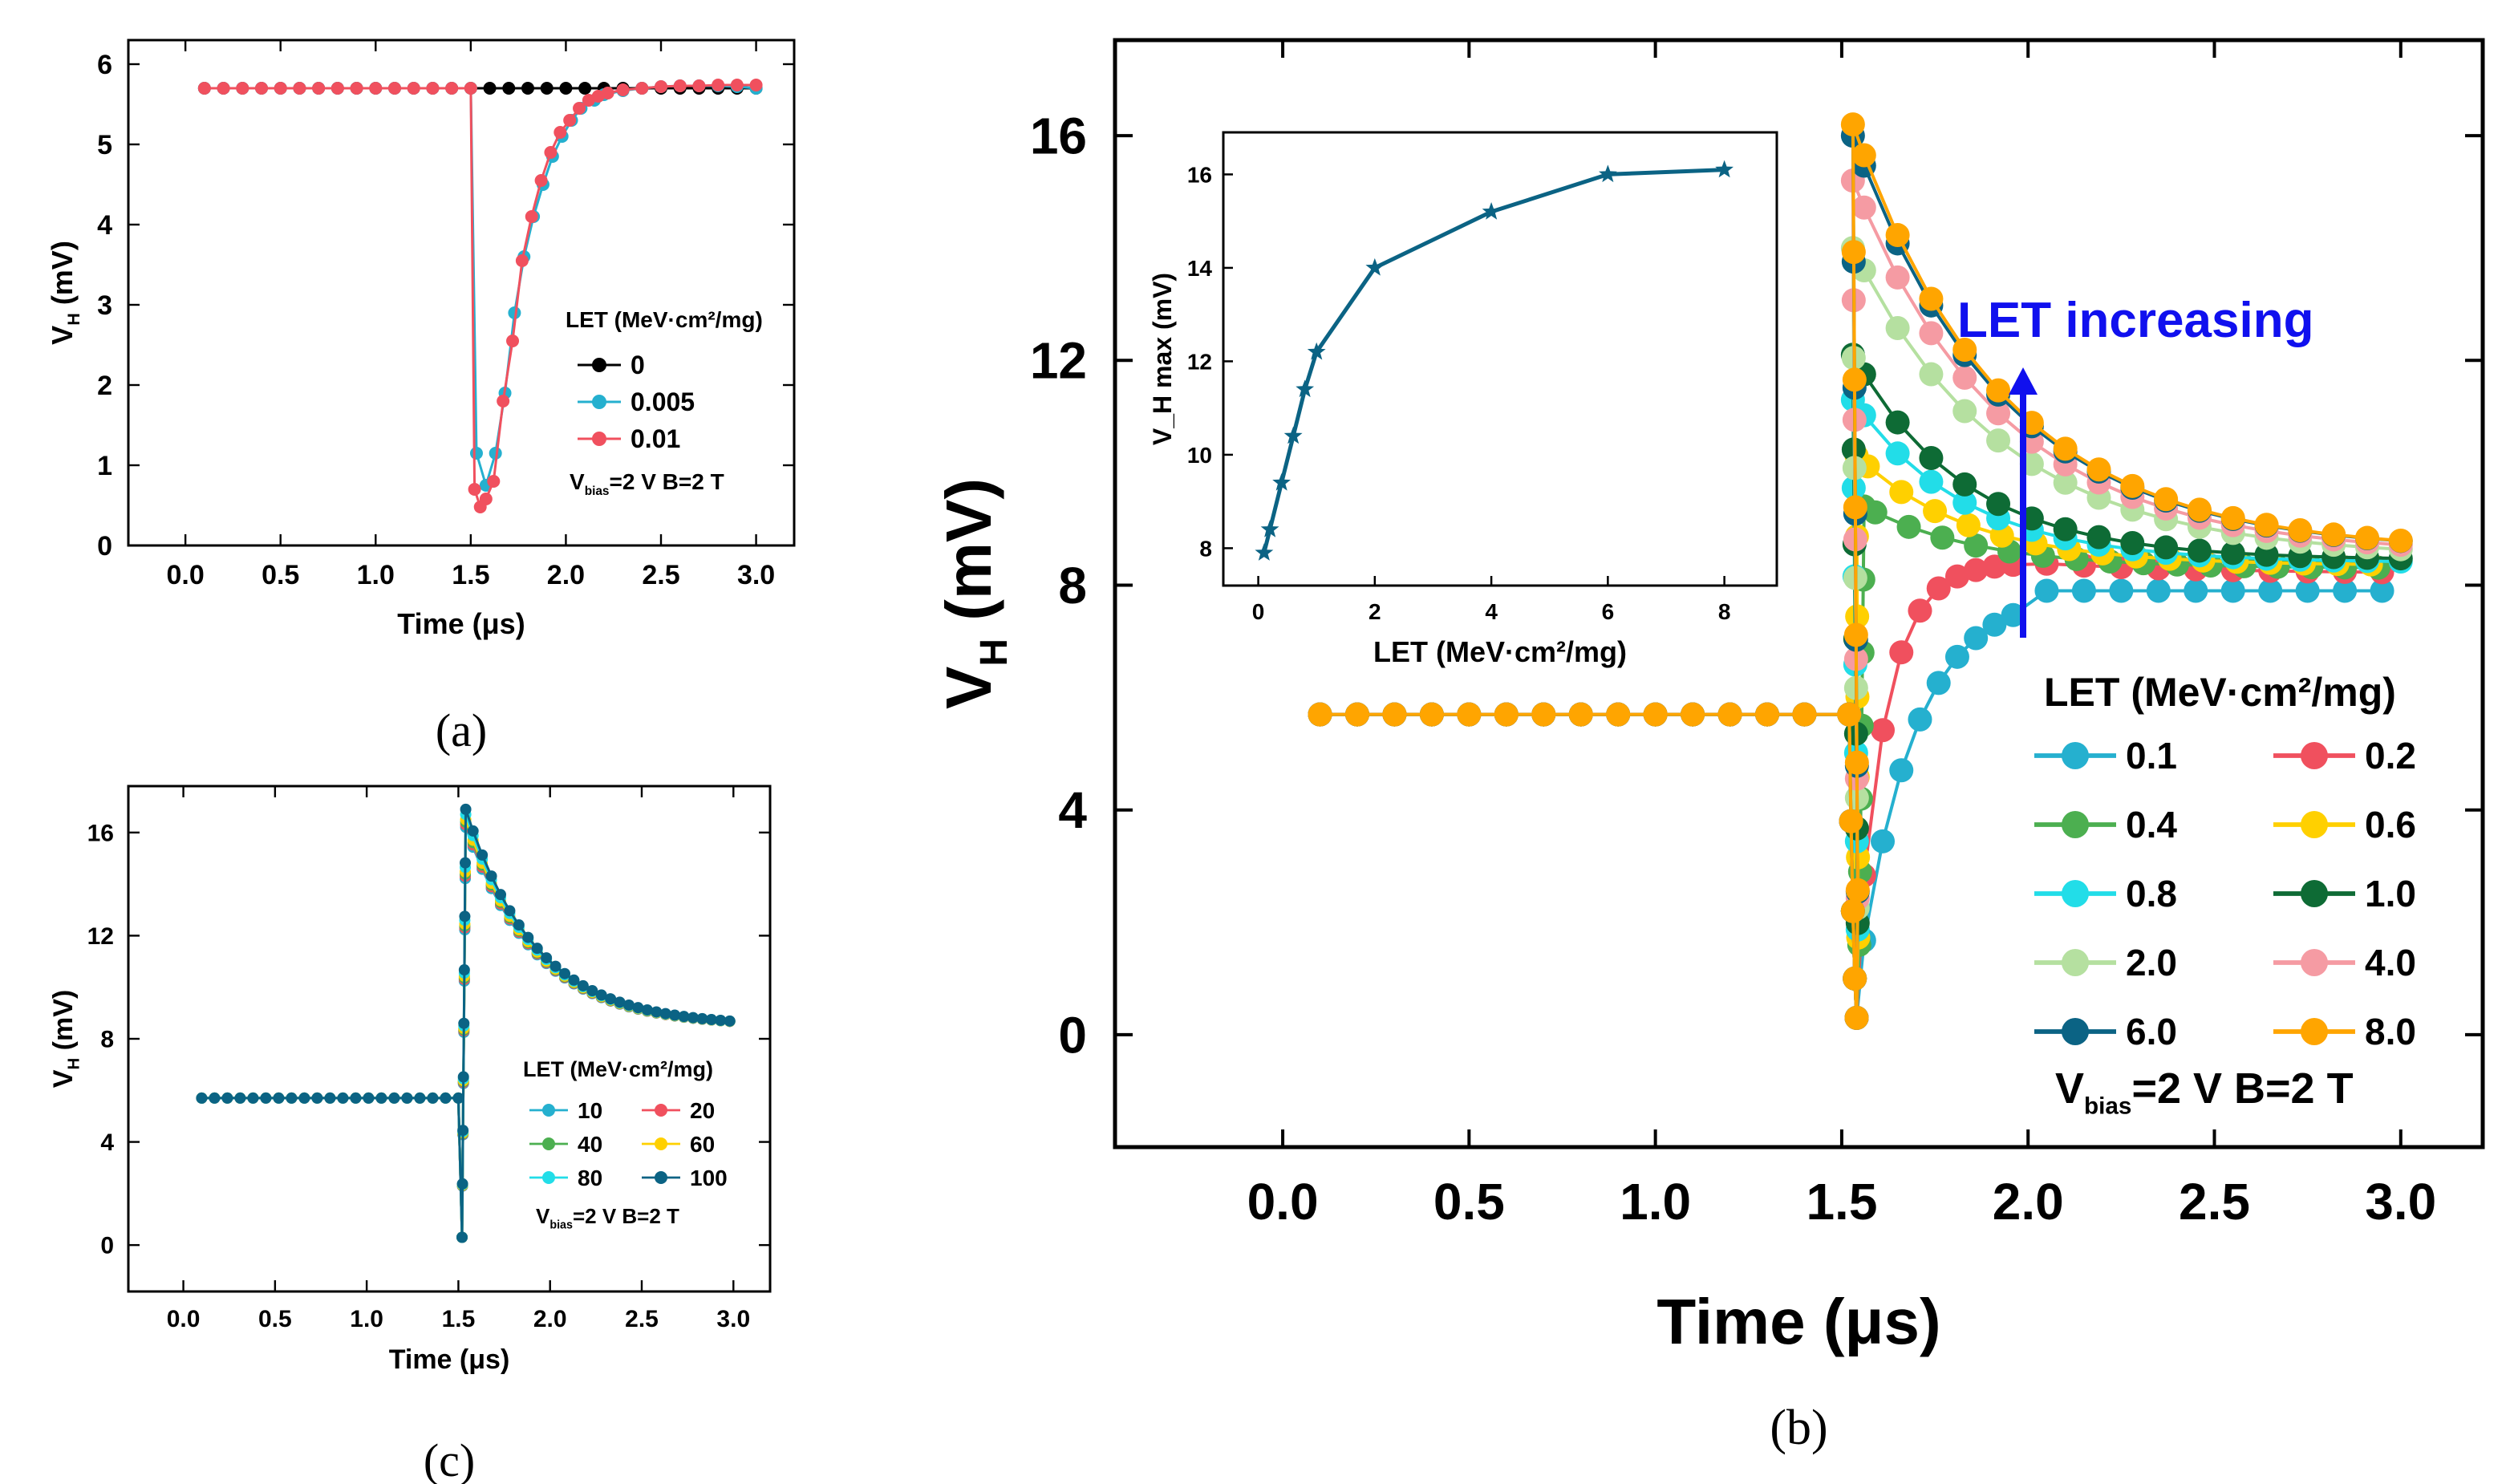 Image resolution: width=2510 pixels, height=1484 pixels. Describe the element at coordinates (975, 594) in the screenshot. I see `b-y-axis-title: VH (mV)` at that location.